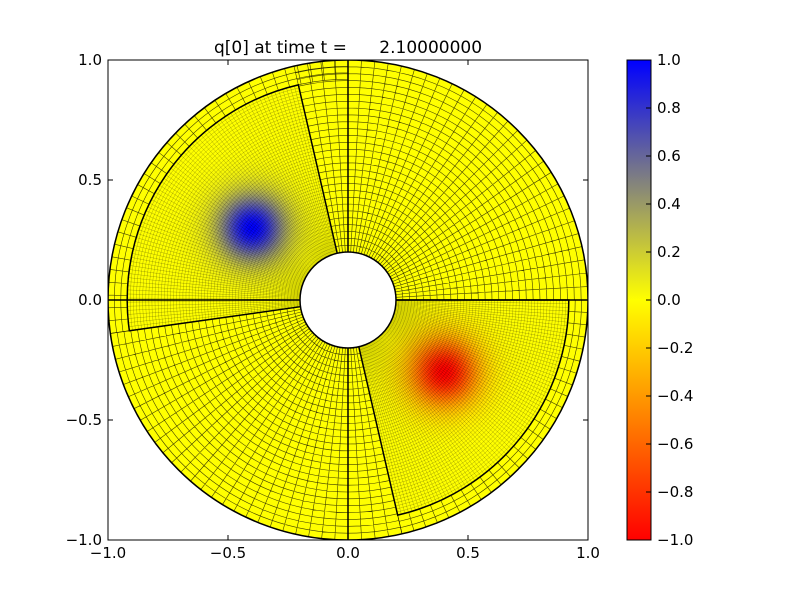  Describe the element at coordinates (468, 553) in the screenshot. I see `x-tick-label: 0.5` at that location.